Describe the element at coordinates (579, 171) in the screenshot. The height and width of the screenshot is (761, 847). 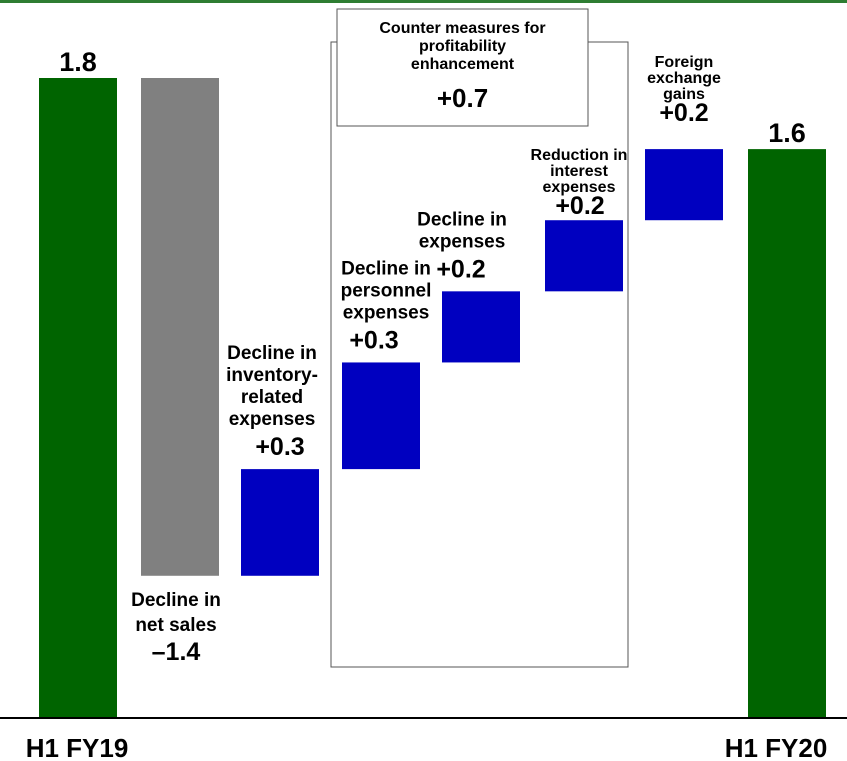
I see `step-label-line: interest` at that location.